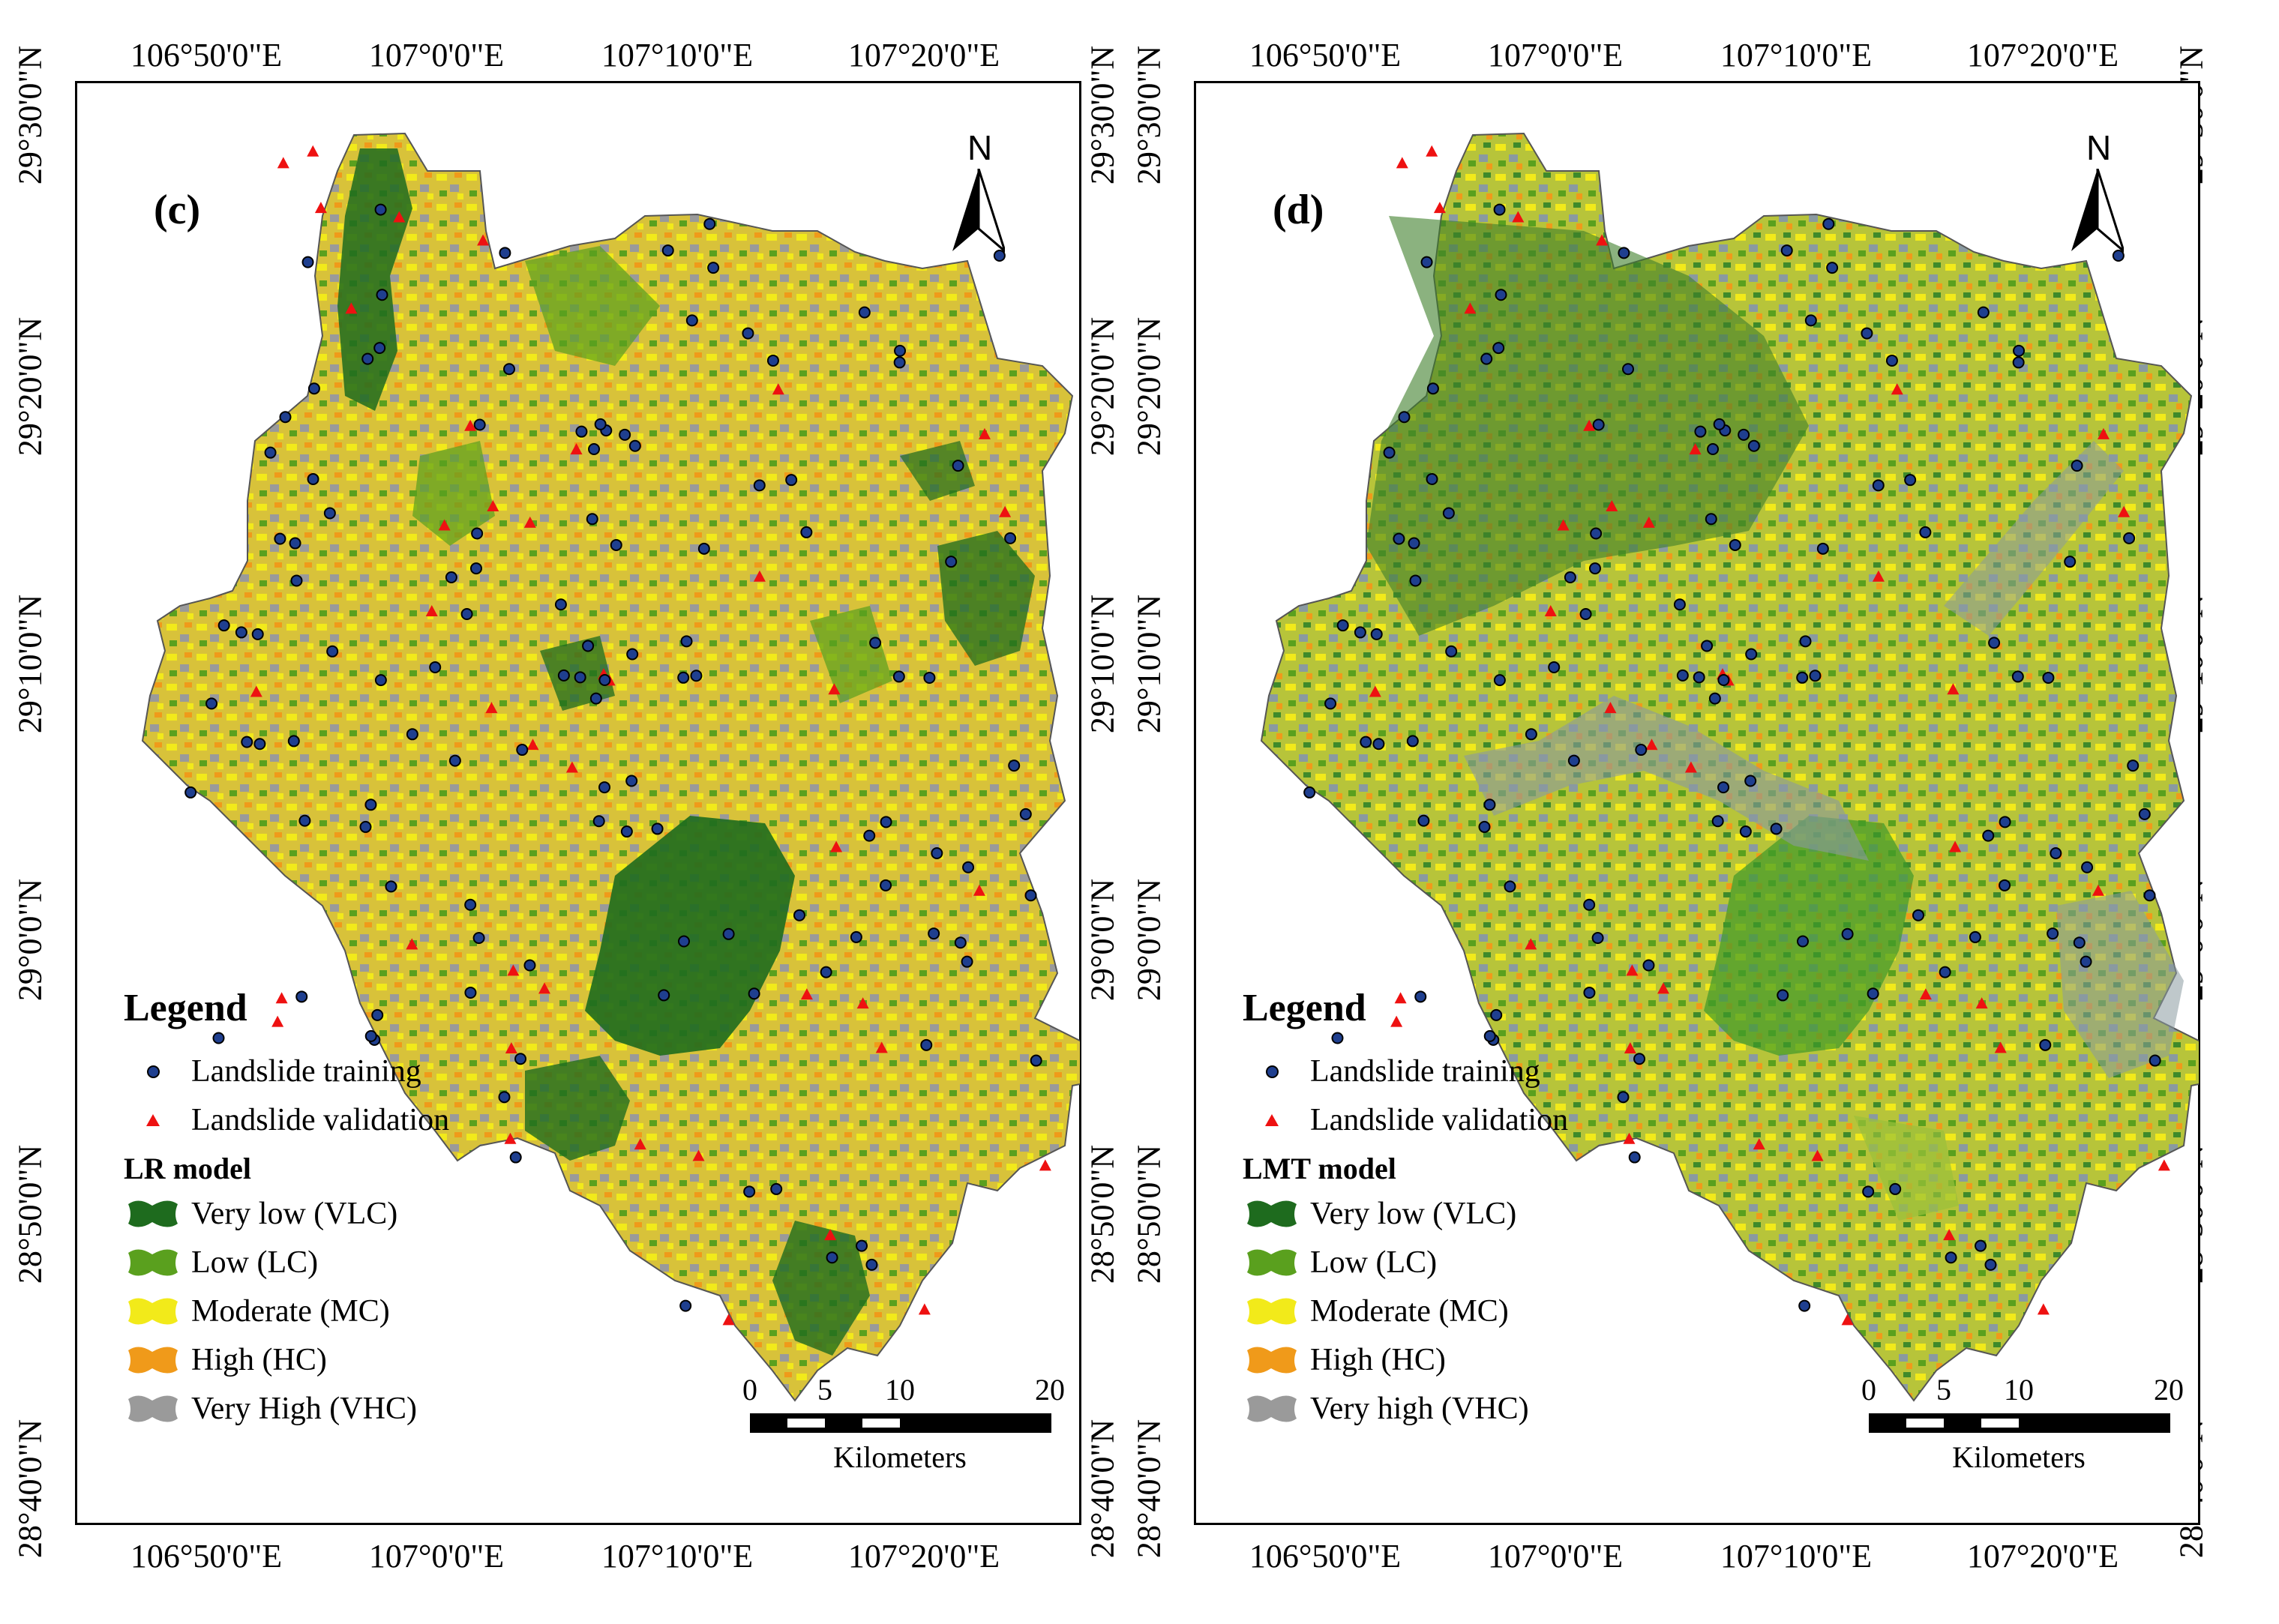  What do you see at coordinates (1304, 1008) in the screenshot?
I see `legend-title: Legend` at bounding box center [1304, 1008].